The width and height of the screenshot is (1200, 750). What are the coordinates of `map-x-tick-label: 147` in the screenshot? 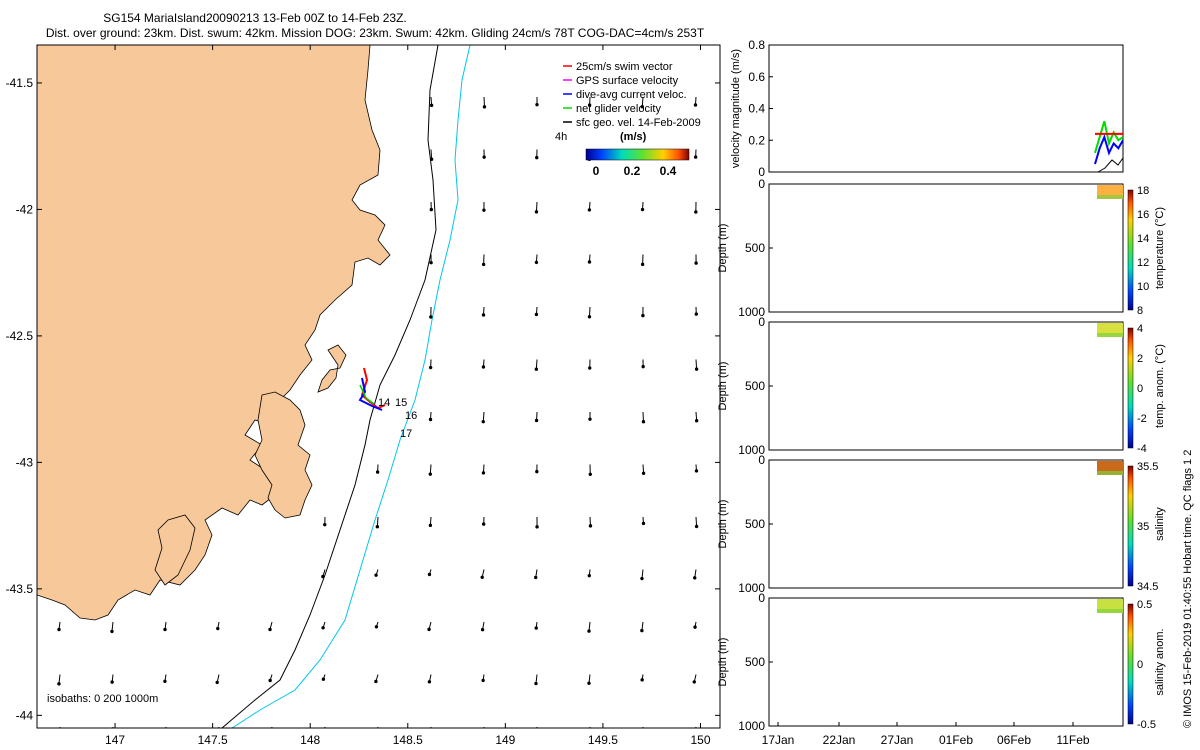 It's located at (115, 740).